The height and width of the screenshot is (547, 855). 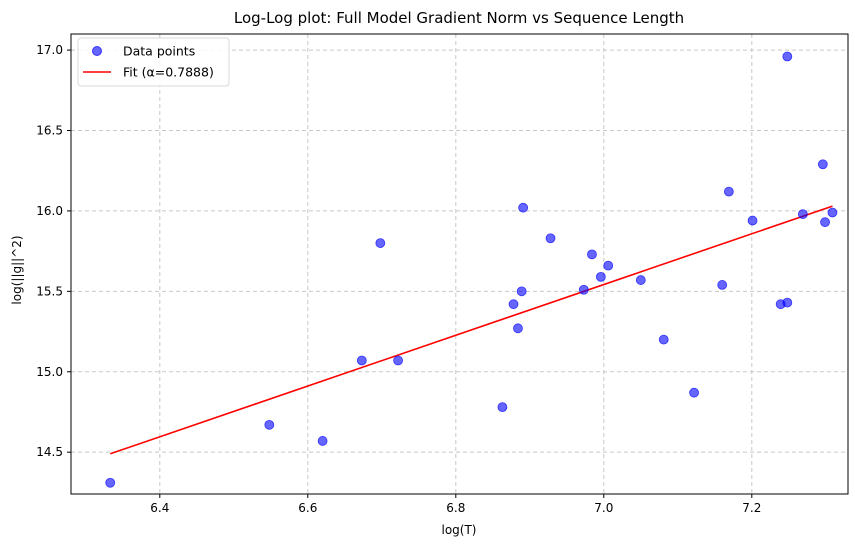 What do you see at coordinates (17, 269) in the screenshot?
I see `y-axis-label: log(||g||^2)` at bounding box center [17, 269].